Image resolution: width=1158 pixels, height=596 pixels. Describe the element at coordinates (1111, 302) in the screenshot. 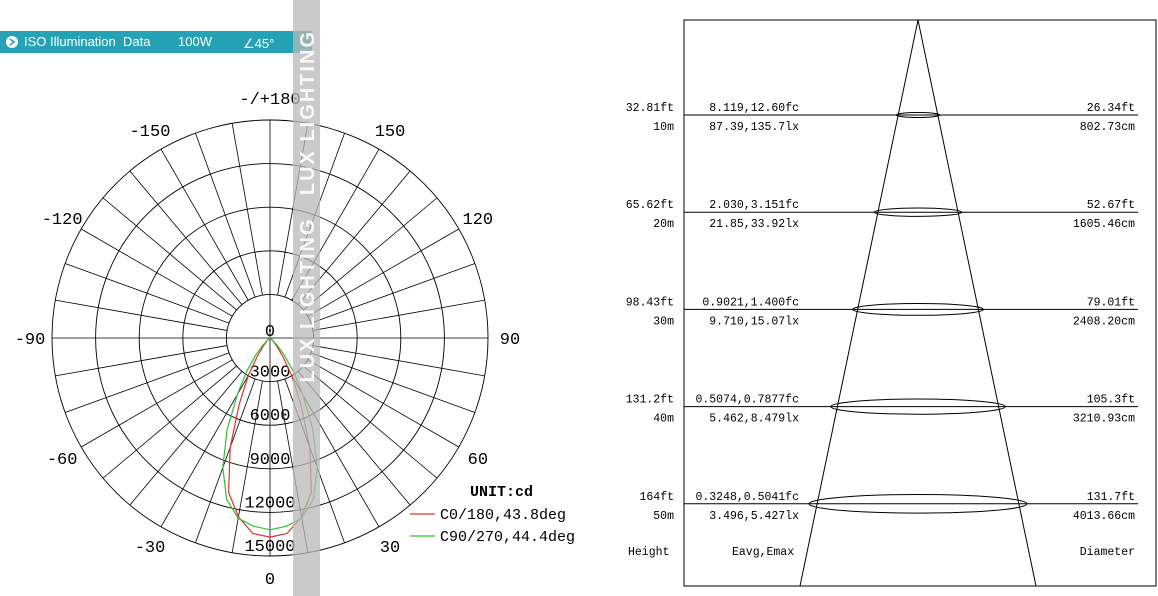

I see `cone-text: 79.01ft` at that location.